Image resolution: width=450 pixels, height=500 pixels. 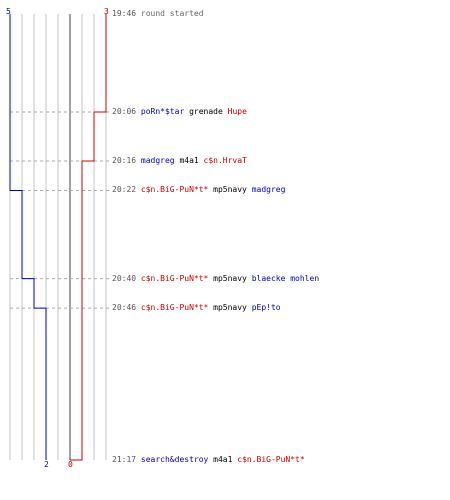 What do you see at coordinates (46, 464) in the screenshot?
I see `blue-end-count: 2` at bounding box center [46, 464].